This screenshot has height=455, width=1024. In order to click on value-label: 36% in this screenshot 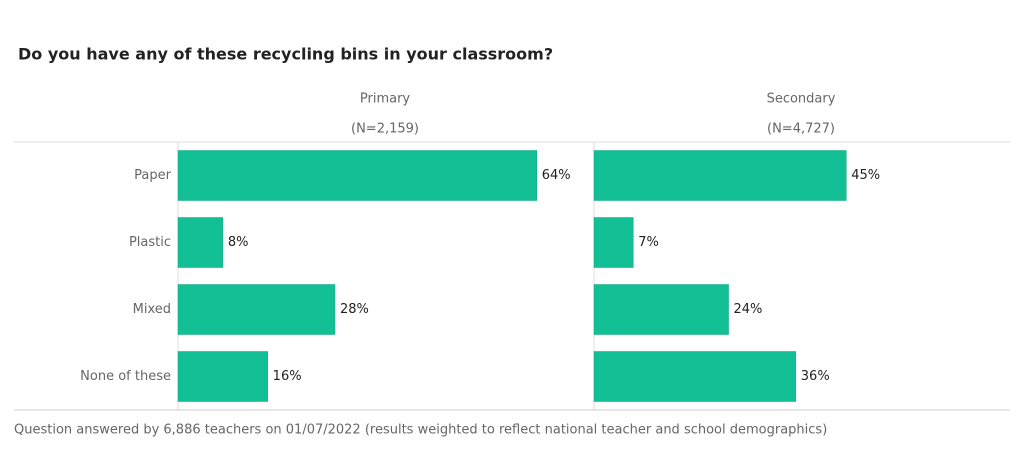, I will do `click(815, 376)`.